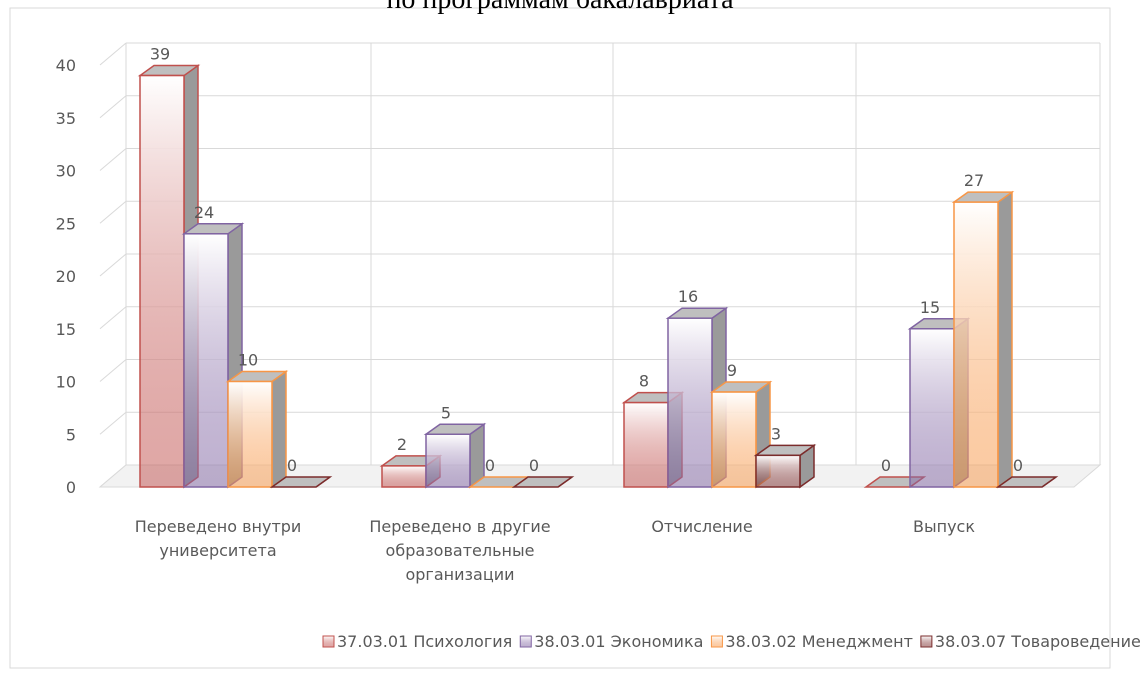 The height and width of the screenshot is (675, 1148). What do you see at coordinates (402, 444) in the screenshot?
I see `value-label: 2` at bounding box center [402, 444].